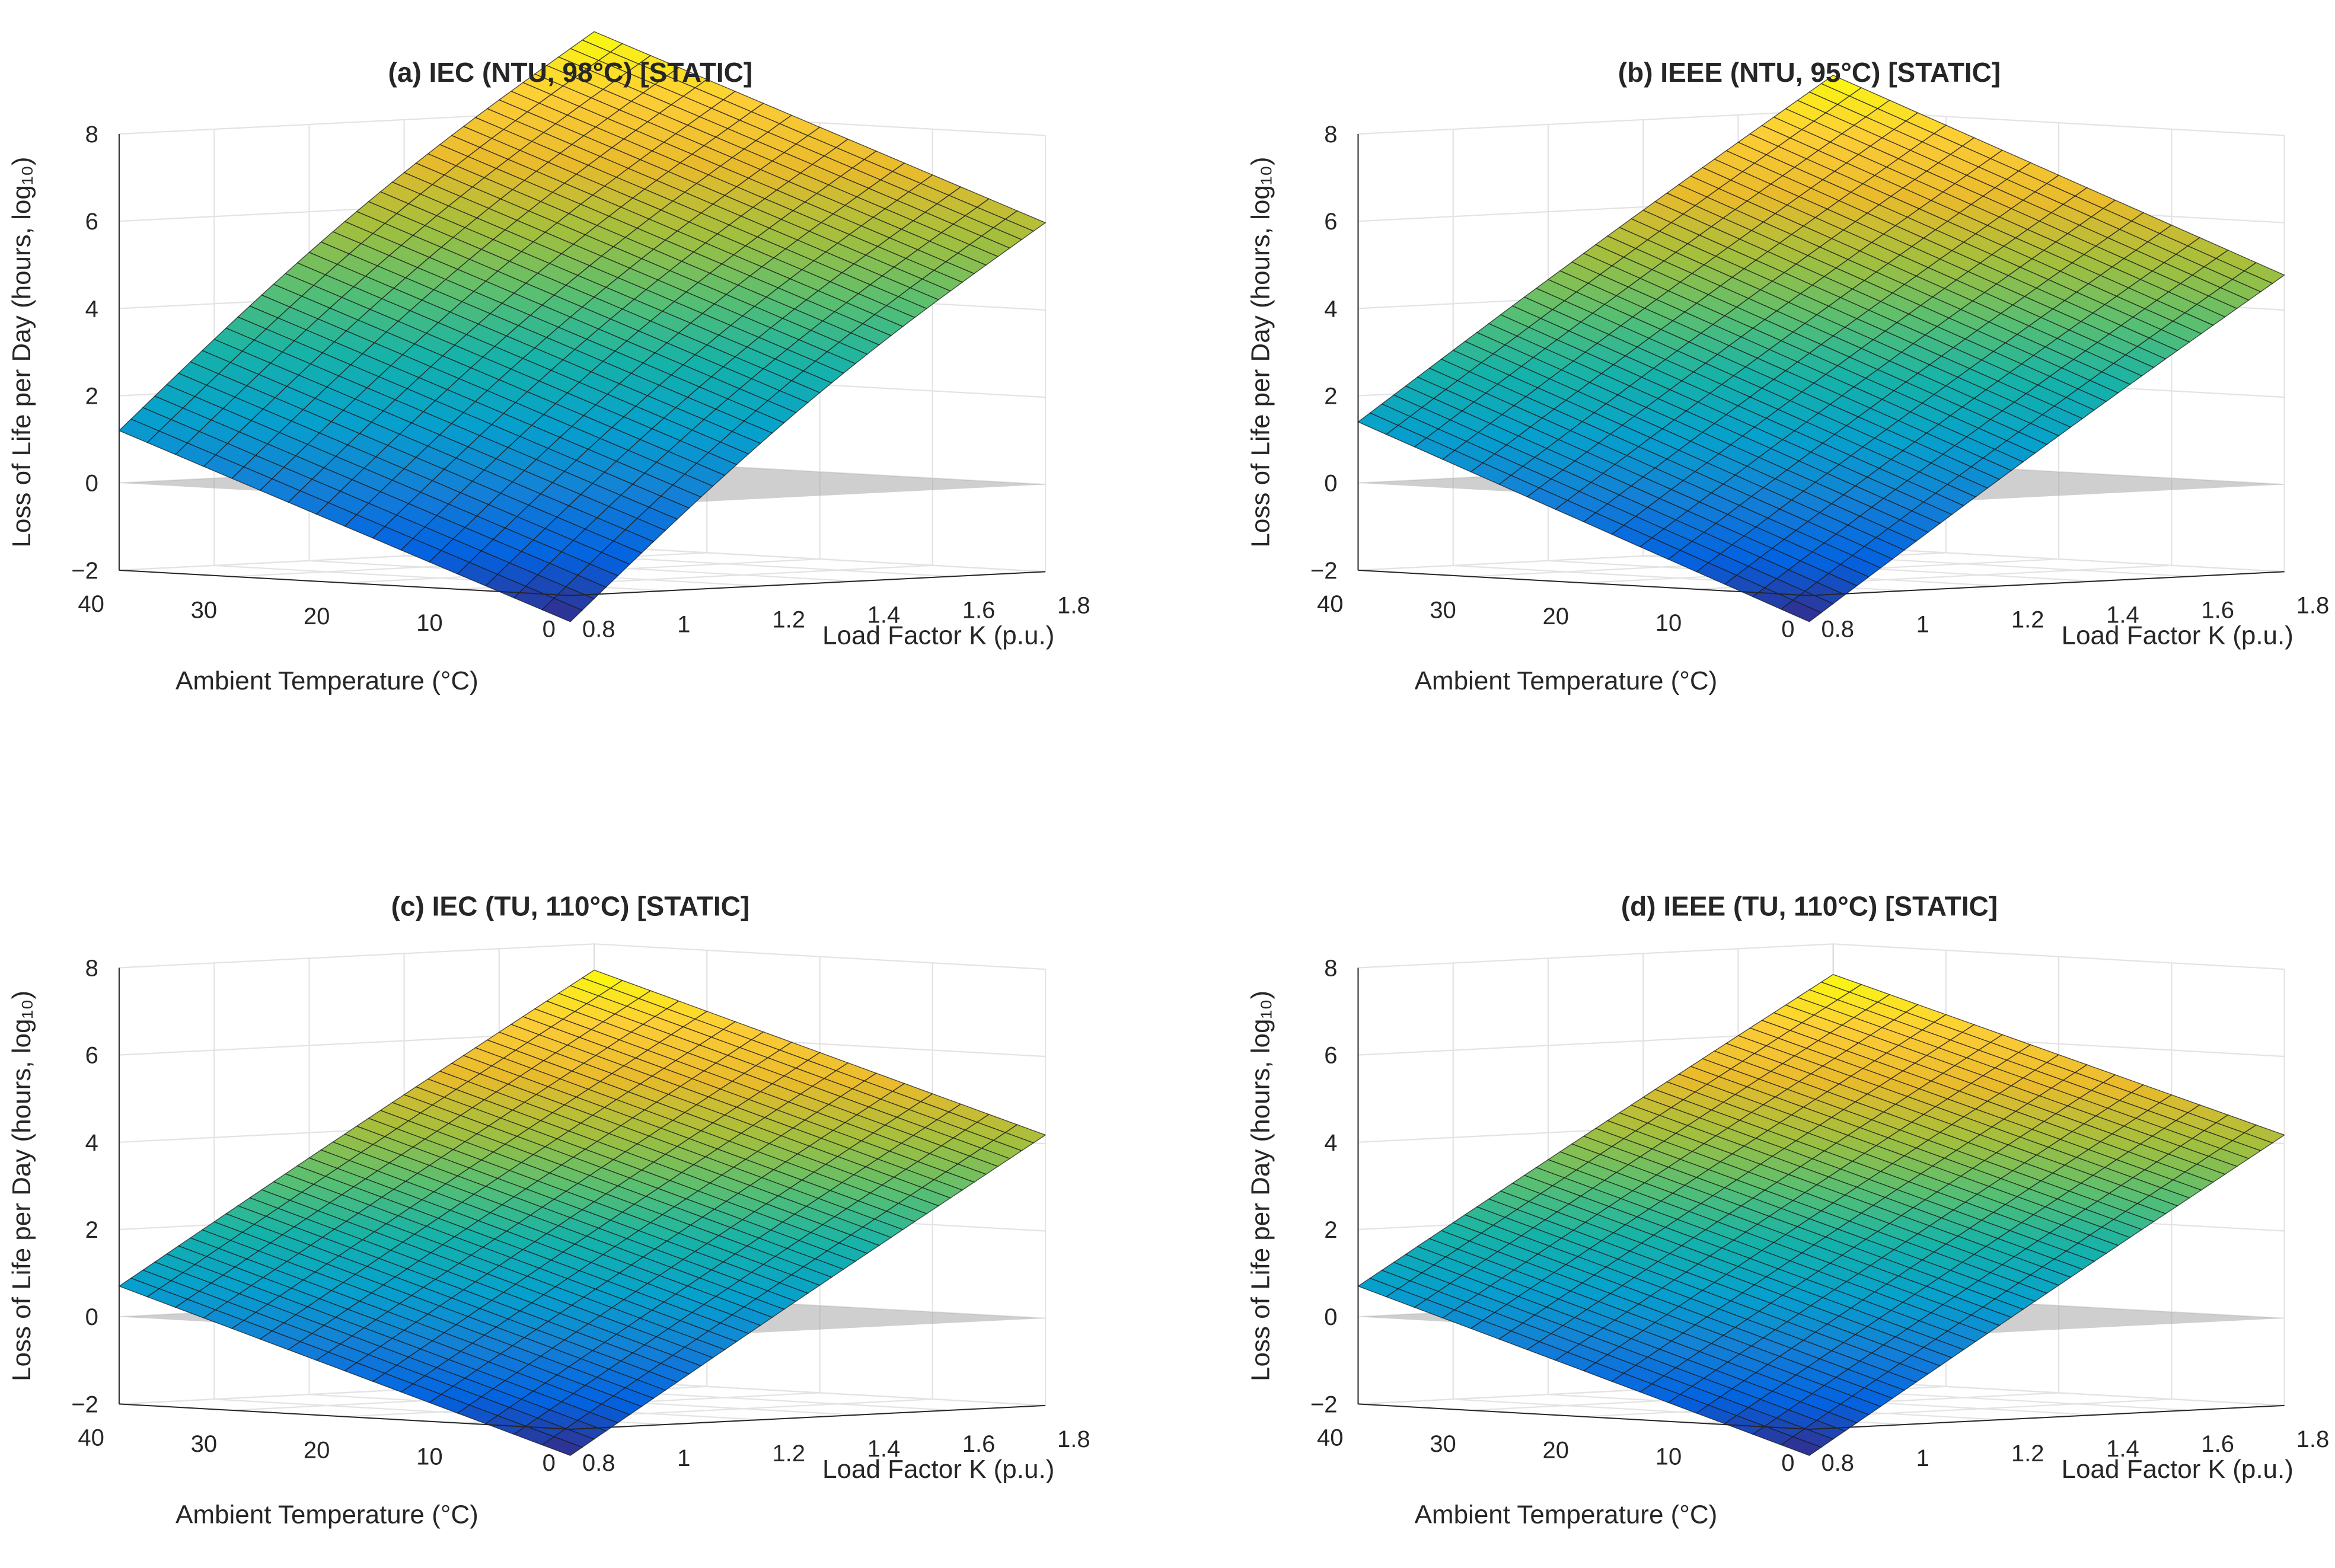 This screenshot has height=1568, width=2335. What do you see at coordinates (1810, 72) in the screenshot?
I see `chart-title: (b) IEEE (NTU, 95°C) [STATIC]` at bounding box center [1810, 72].